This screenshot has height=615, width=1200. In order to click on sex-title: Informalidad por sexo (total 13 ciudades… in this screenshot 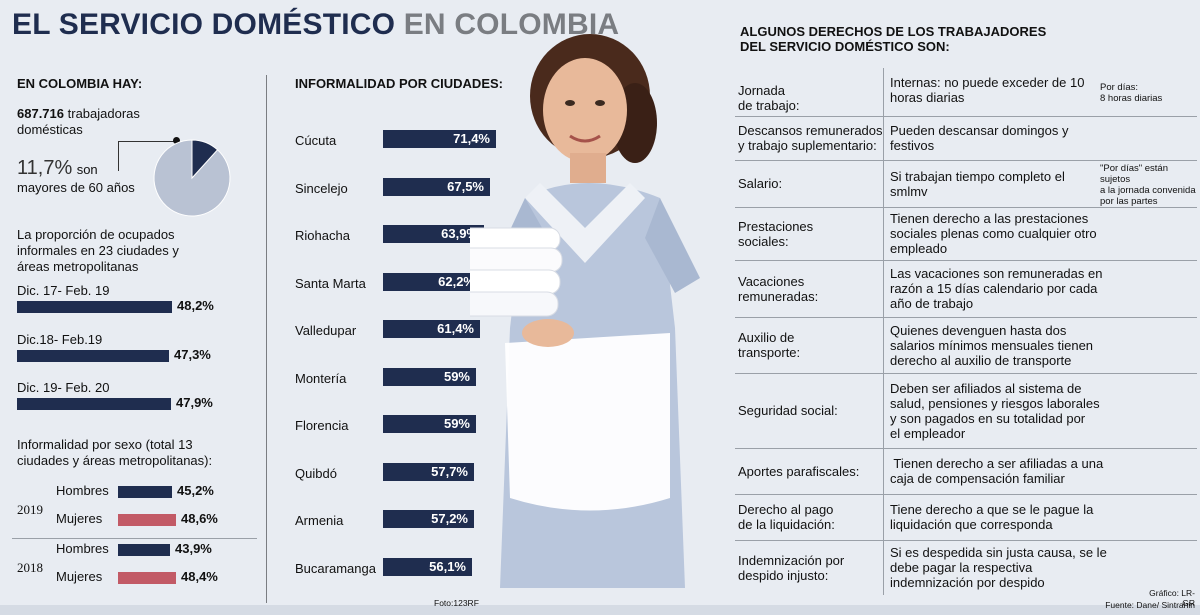, I will do `click(114, 453)`.